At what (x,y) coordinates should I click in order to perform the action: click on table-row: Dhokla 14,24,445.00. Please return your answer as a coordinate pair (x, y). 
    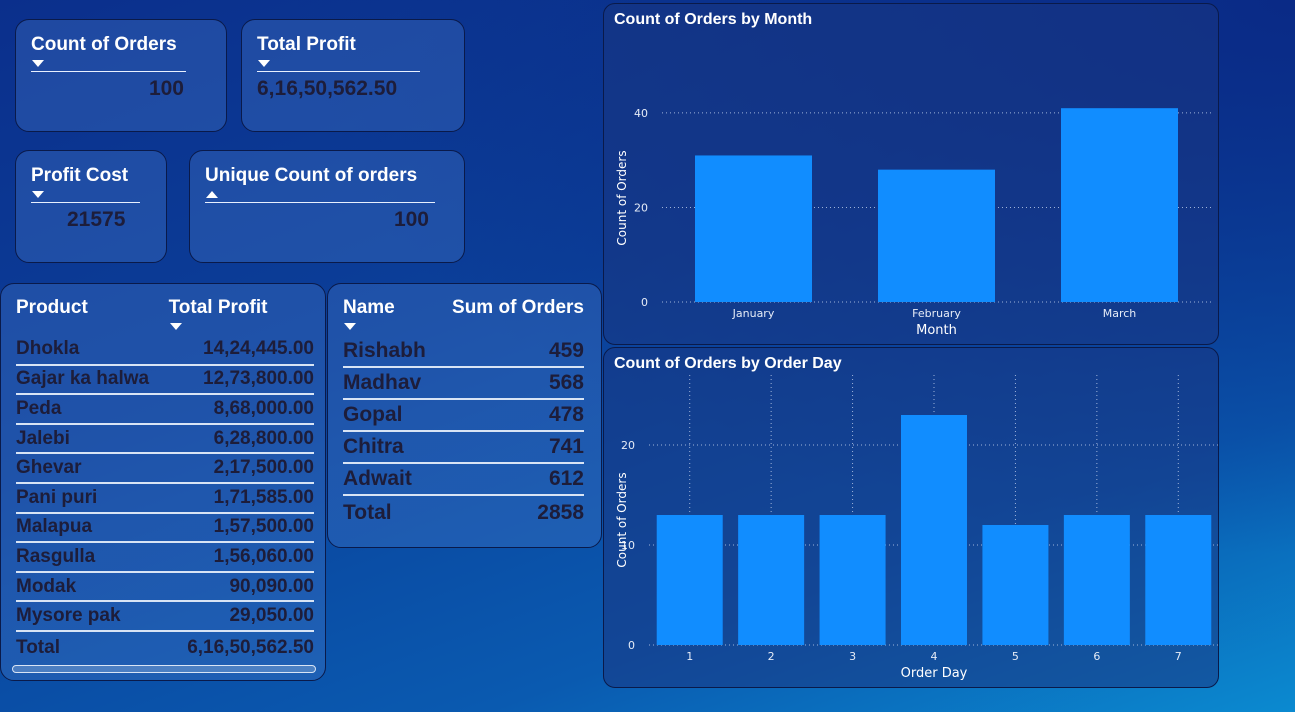
    Looking at the image, I should click on (165, 350).